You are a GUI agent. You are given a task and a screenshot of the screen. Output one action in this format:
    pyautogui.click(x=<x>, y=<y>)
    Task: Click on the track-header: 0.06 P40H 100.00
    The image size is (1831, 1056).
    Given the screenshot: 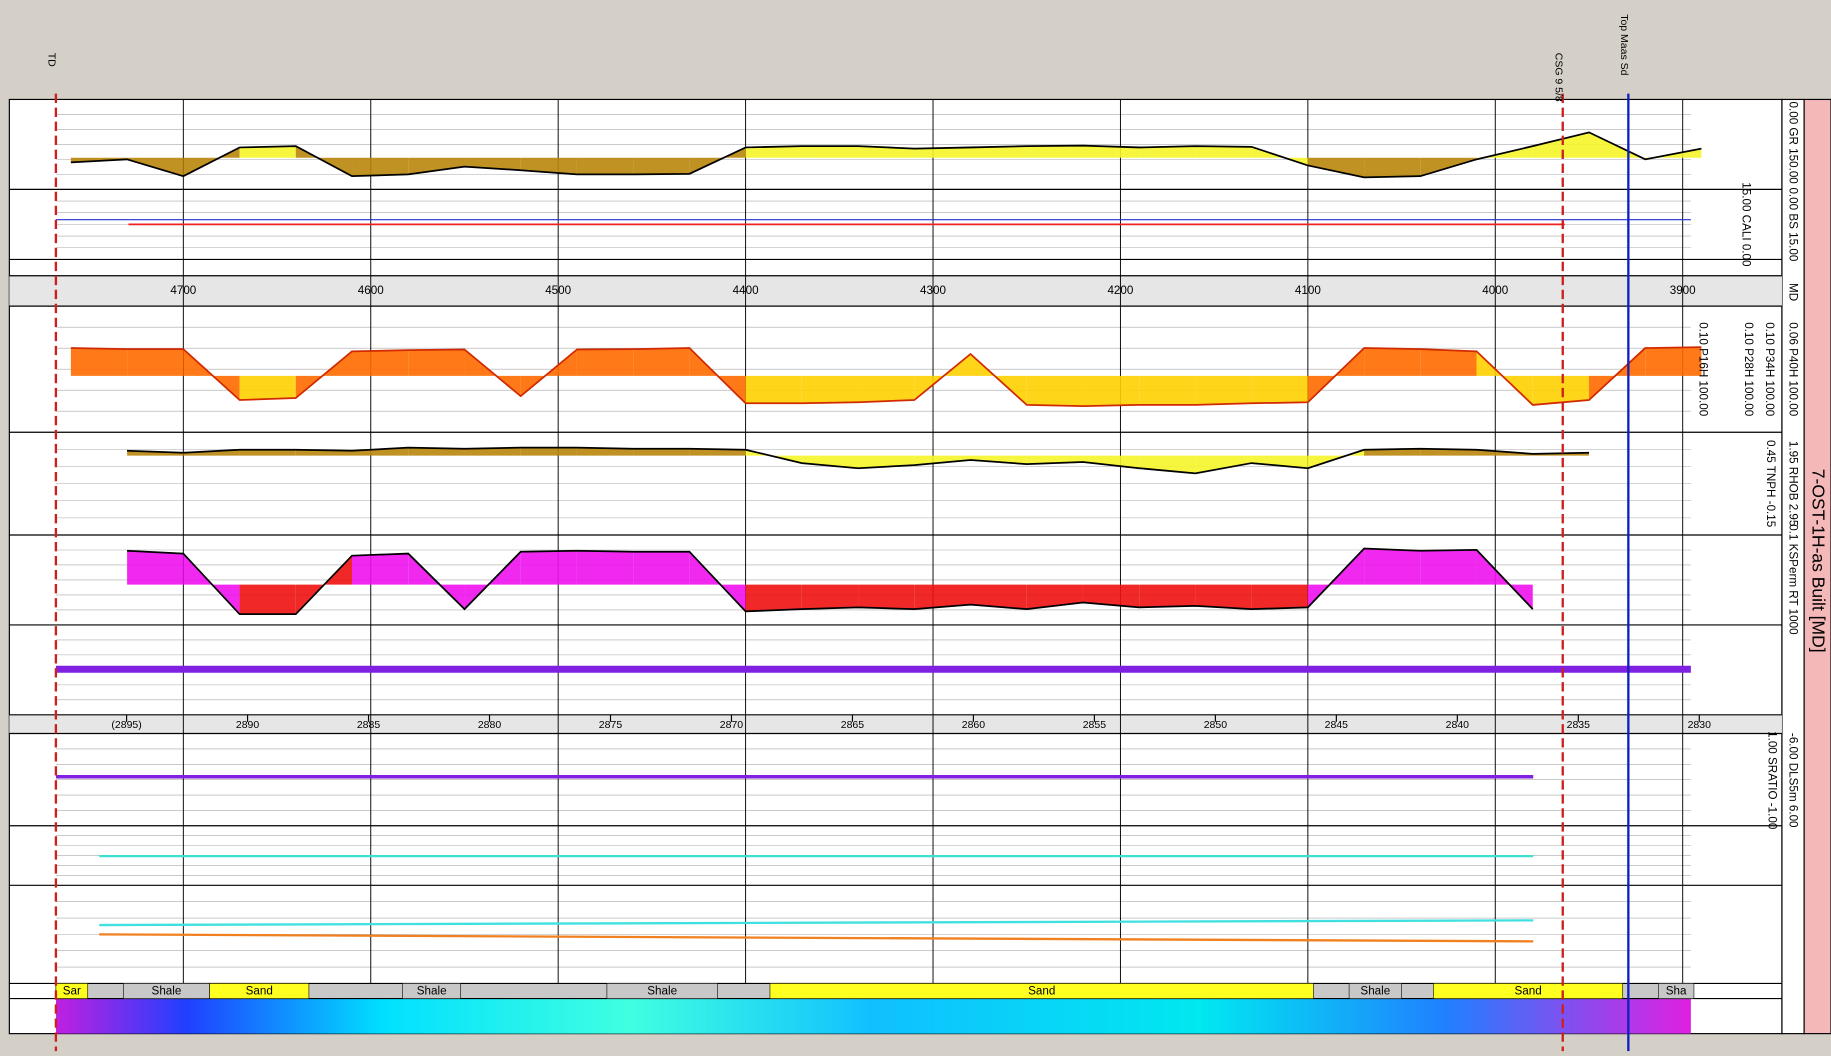 What is the action you would take?
    pyautogui.click(x=1792, y=369)
    